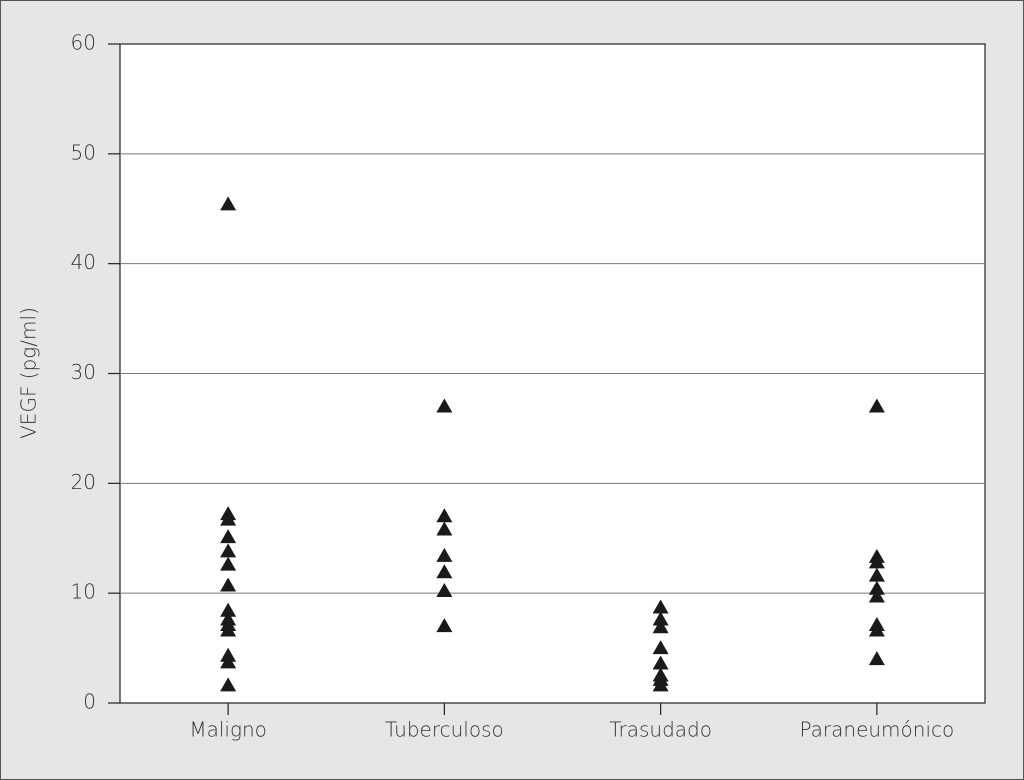 The width and height of the screenshot is (1024, 780). I want to click on x-tick-label: Paraneumónico, so click(877, 730).